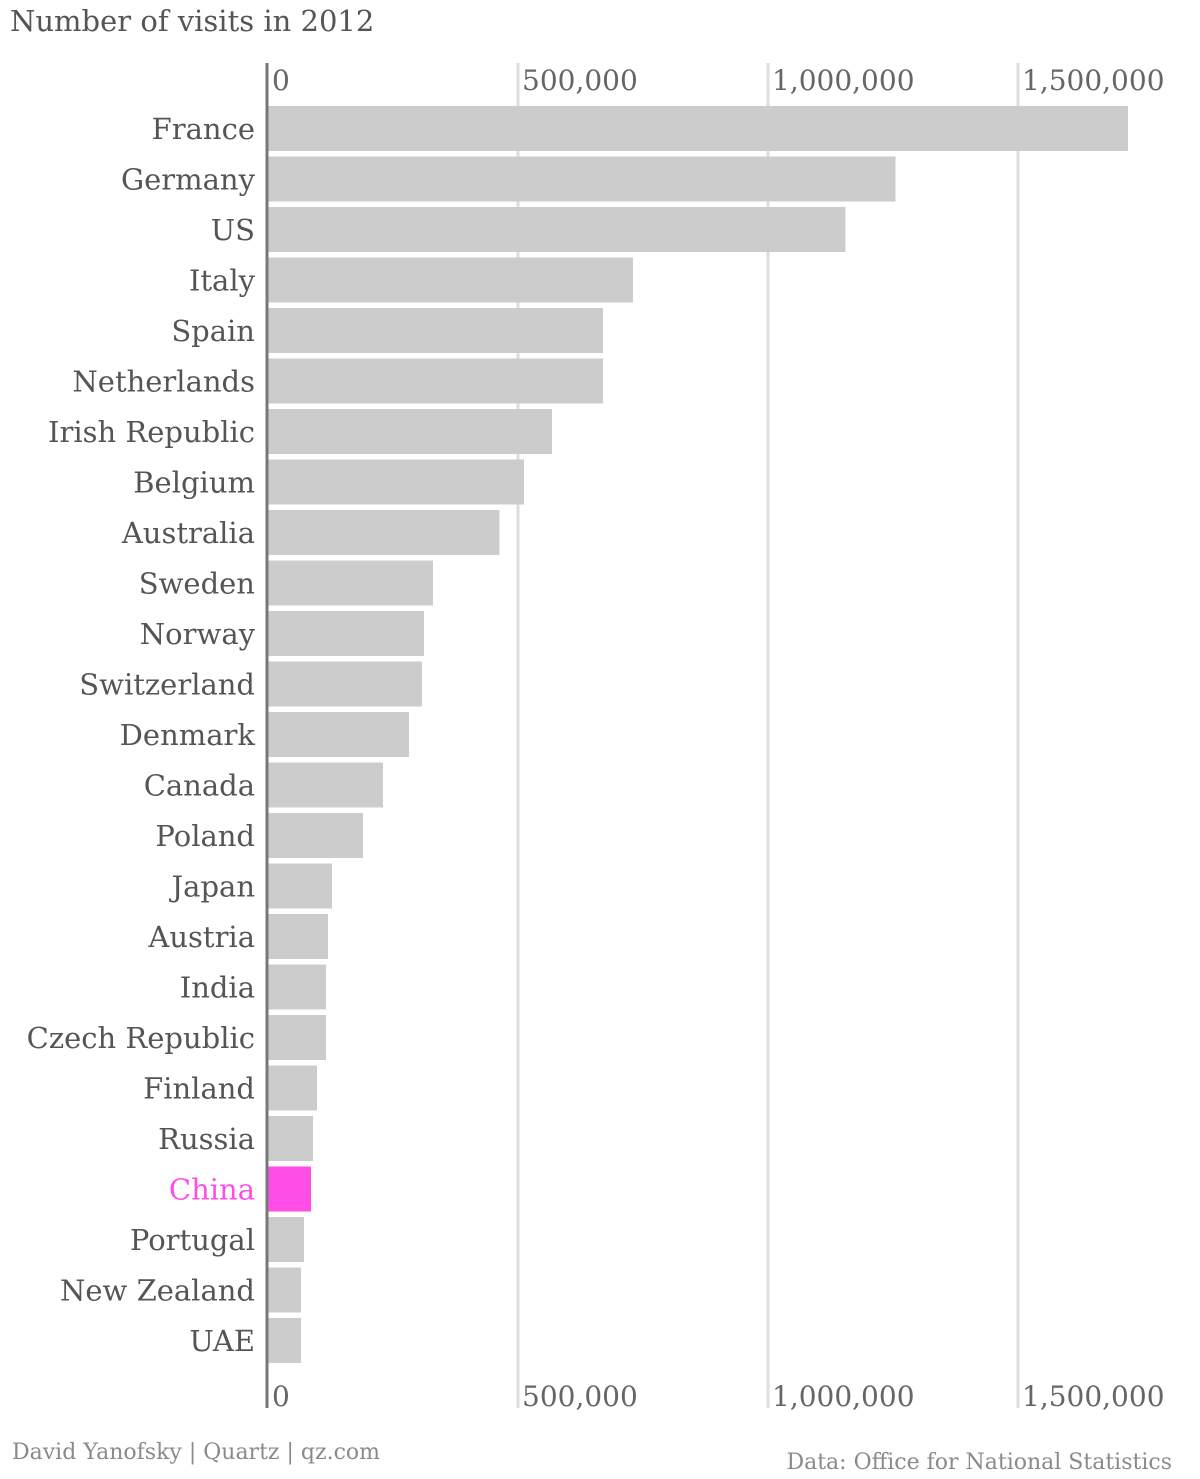 Image resolution: width=1200 pixels, height=1479 pixels. I want to click on category-label: US, so click(233, 230).